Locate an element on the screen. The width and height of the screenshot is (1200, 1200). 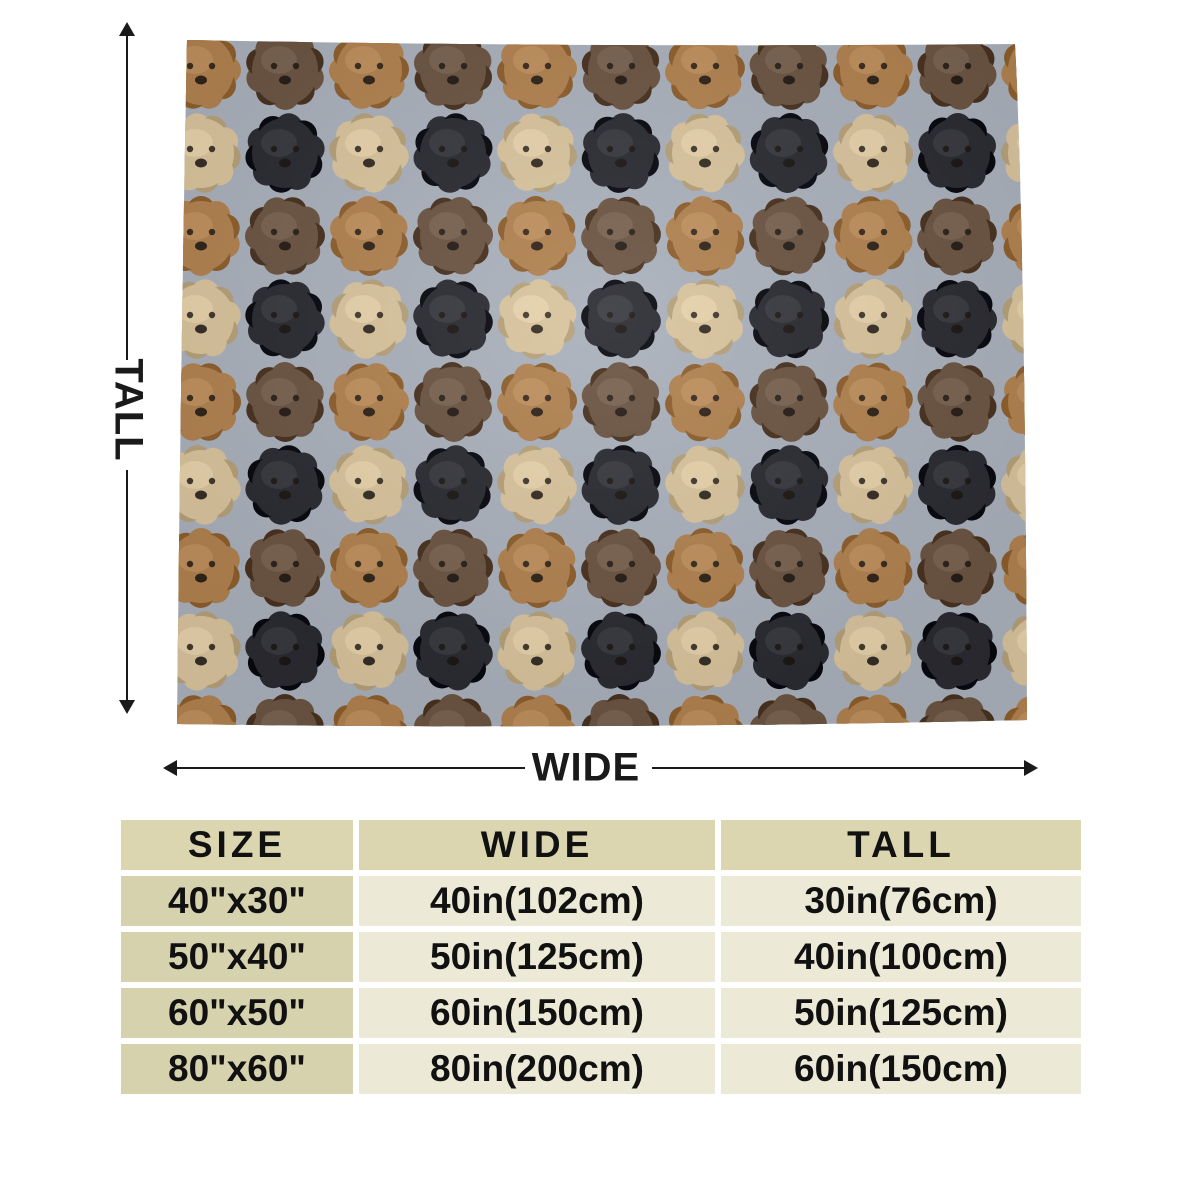
size-cell: 50"x40" is located at coordinates (237, 957).